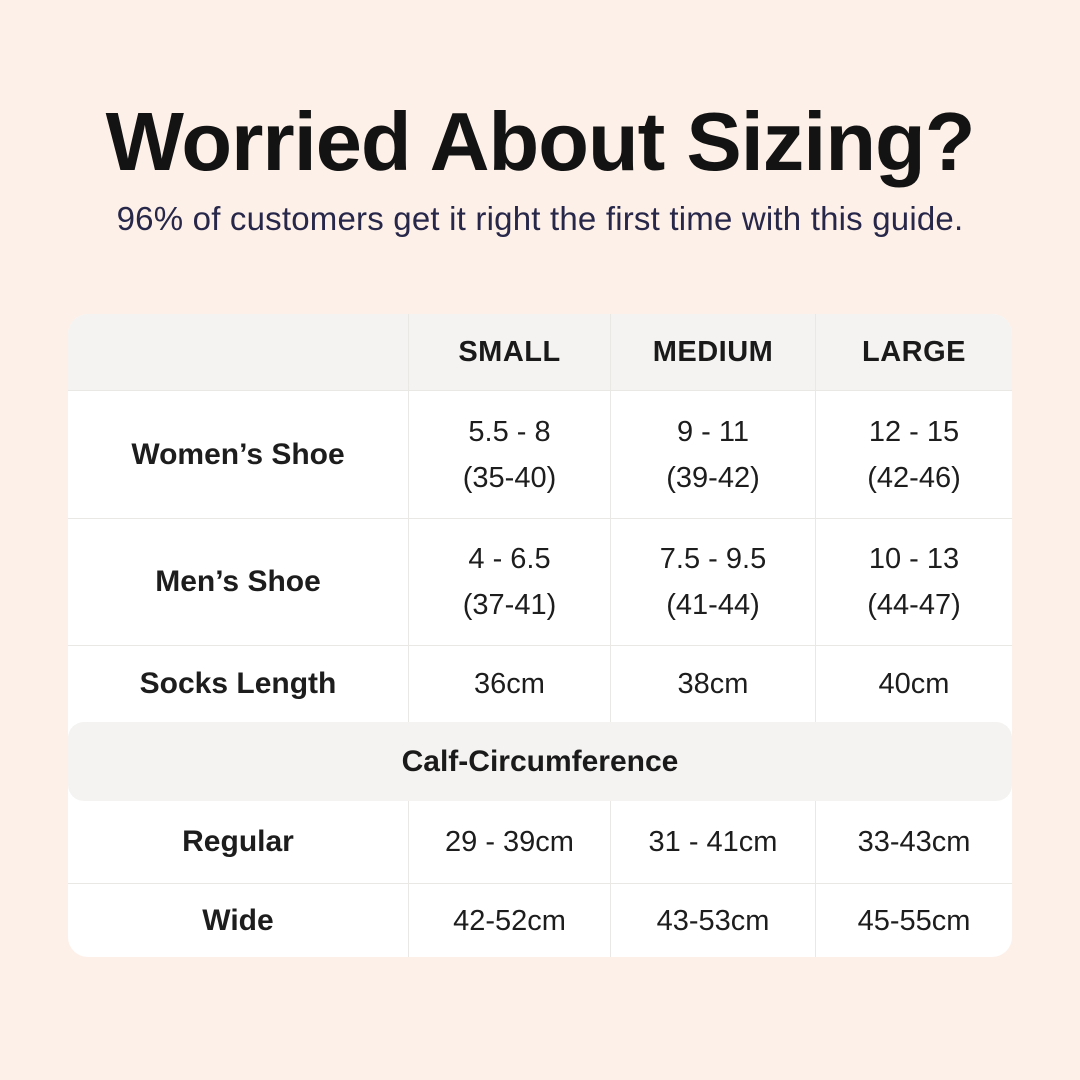  I want to click on cell-regular-medium: 31 - 41cm, so click(712, 842).